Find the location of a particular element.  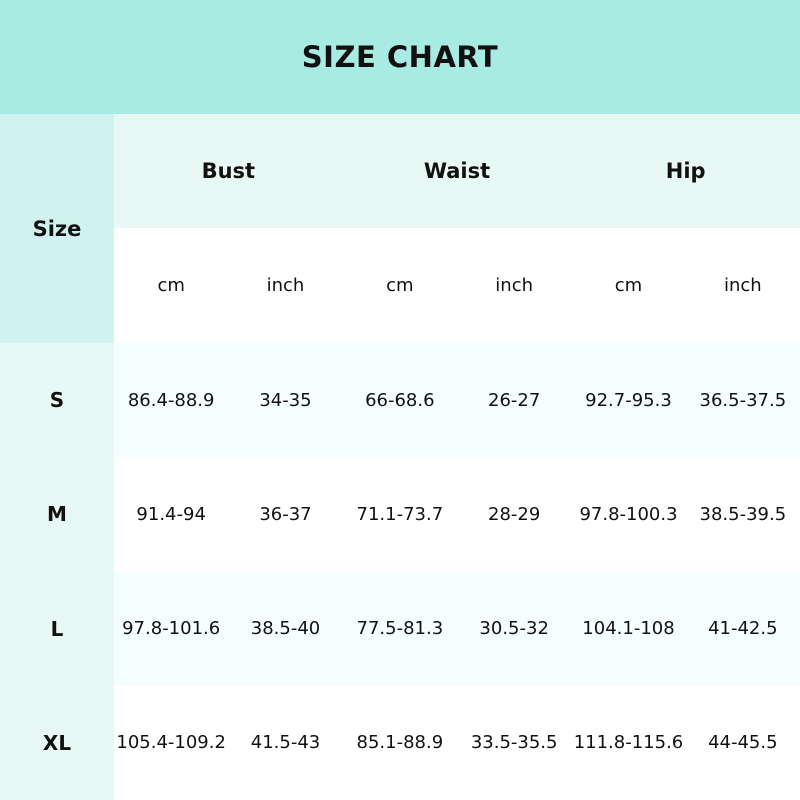

table-cell: 97.8-100.3 is located at coordinates (628, 514).